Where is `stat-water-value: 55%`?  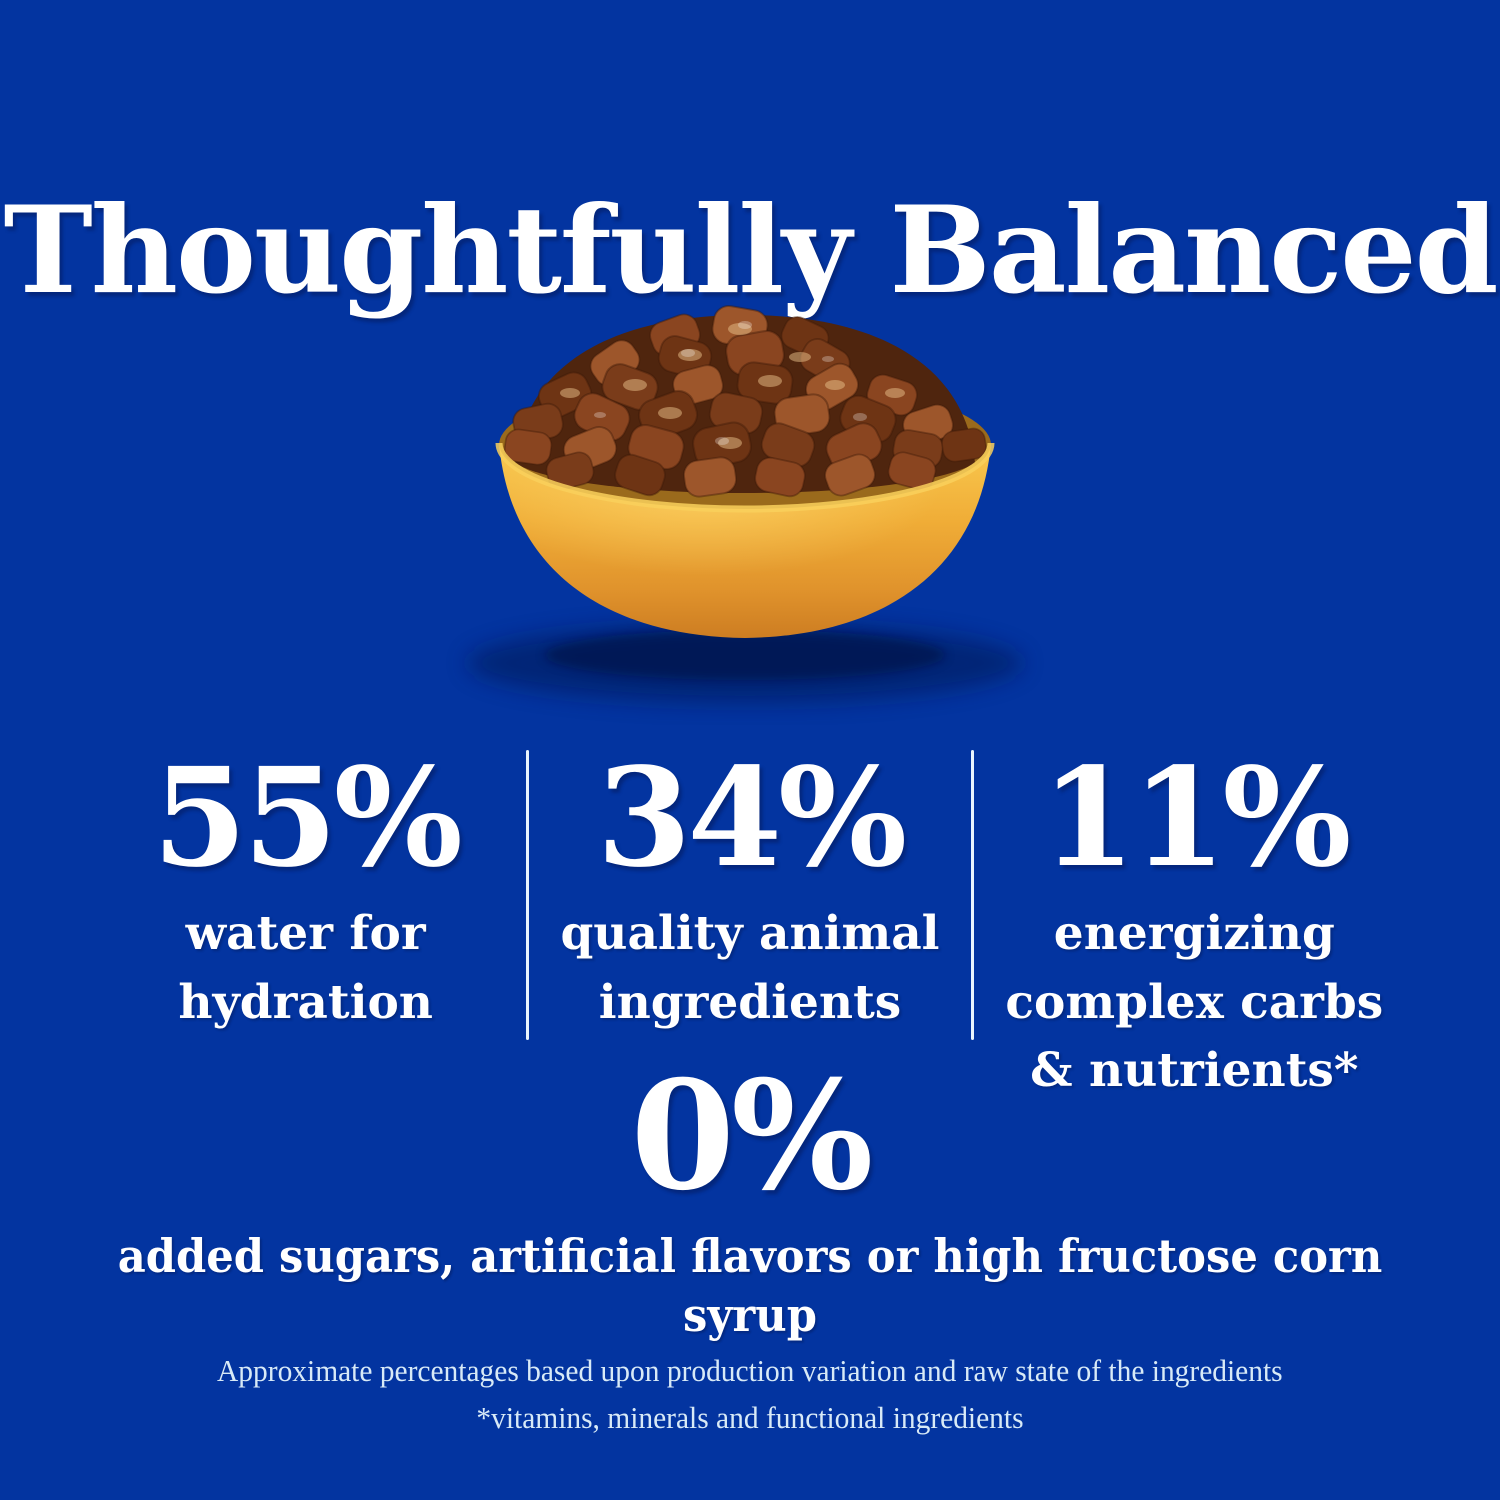 stat-water-value: 55% is located at coordinates (307, 818).